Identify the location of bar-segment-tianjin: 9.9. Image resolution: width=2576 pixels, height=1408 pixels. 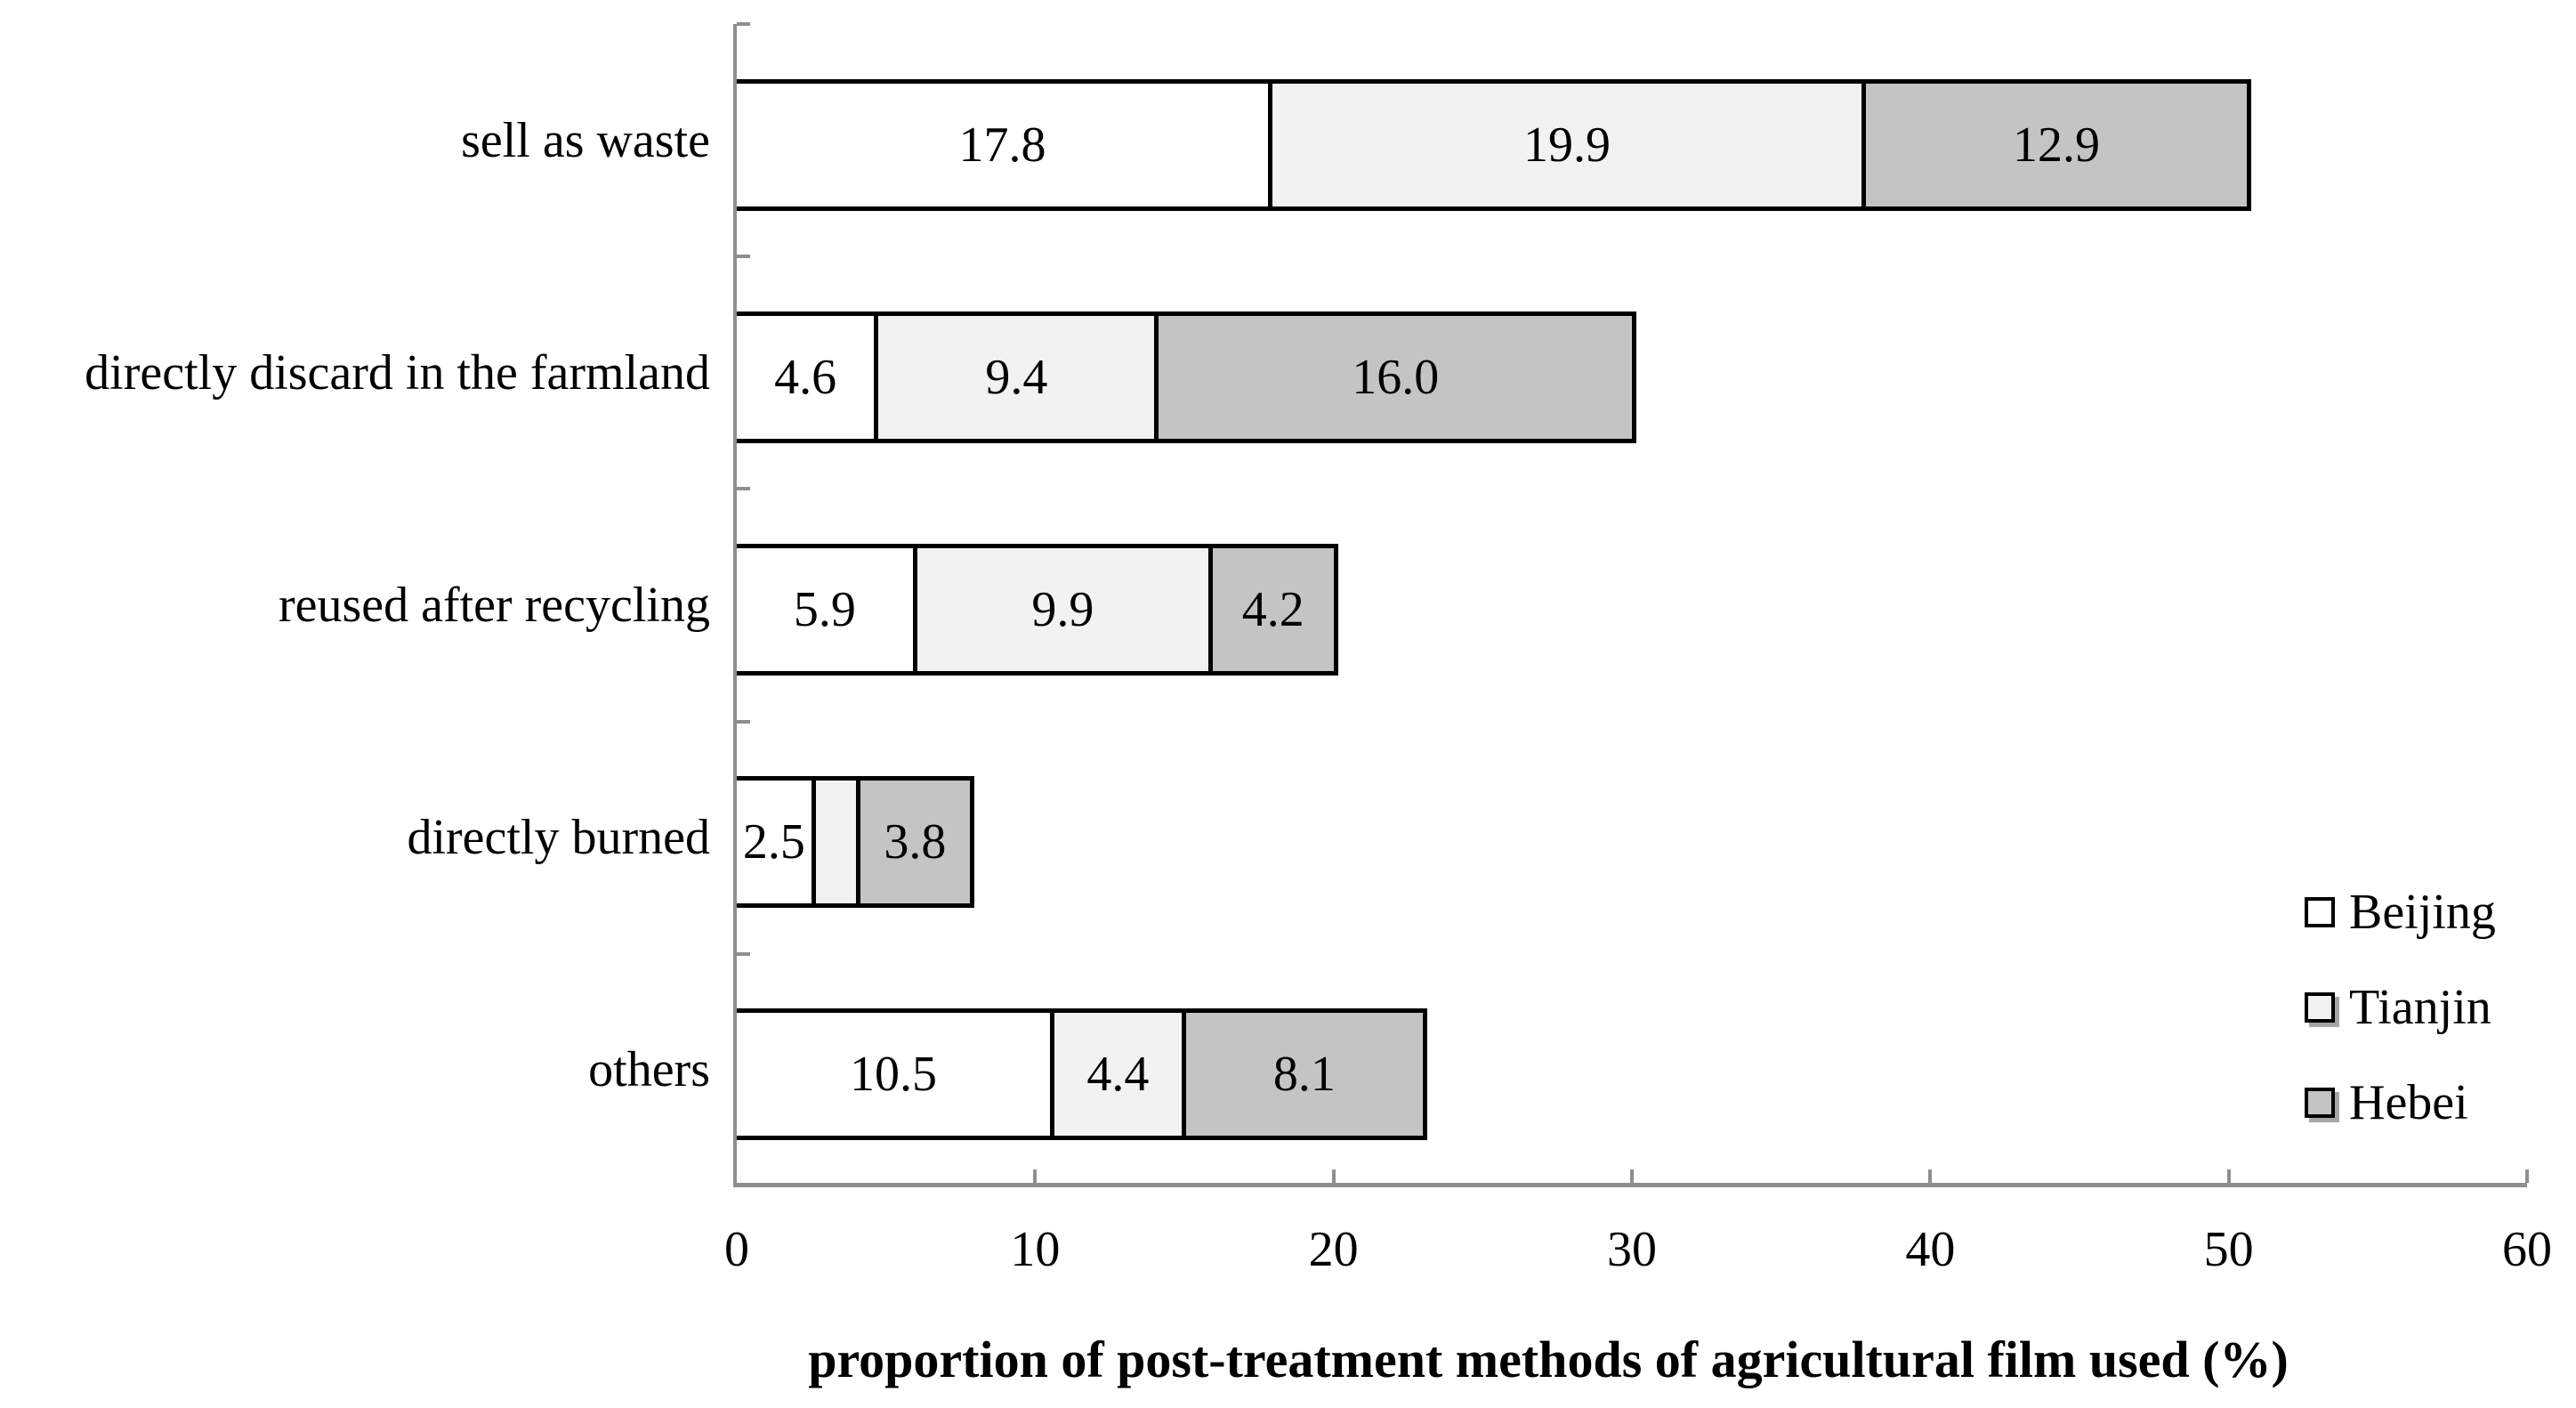
(1060, 609).